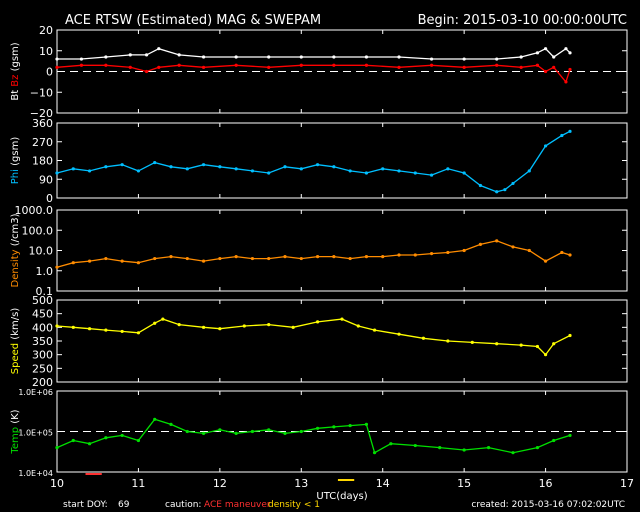 The width and height of the screenshot is (640, 512). Describe the element at coordinates (313, 74) in the screenshot. I see `series-line-bz` at that location.